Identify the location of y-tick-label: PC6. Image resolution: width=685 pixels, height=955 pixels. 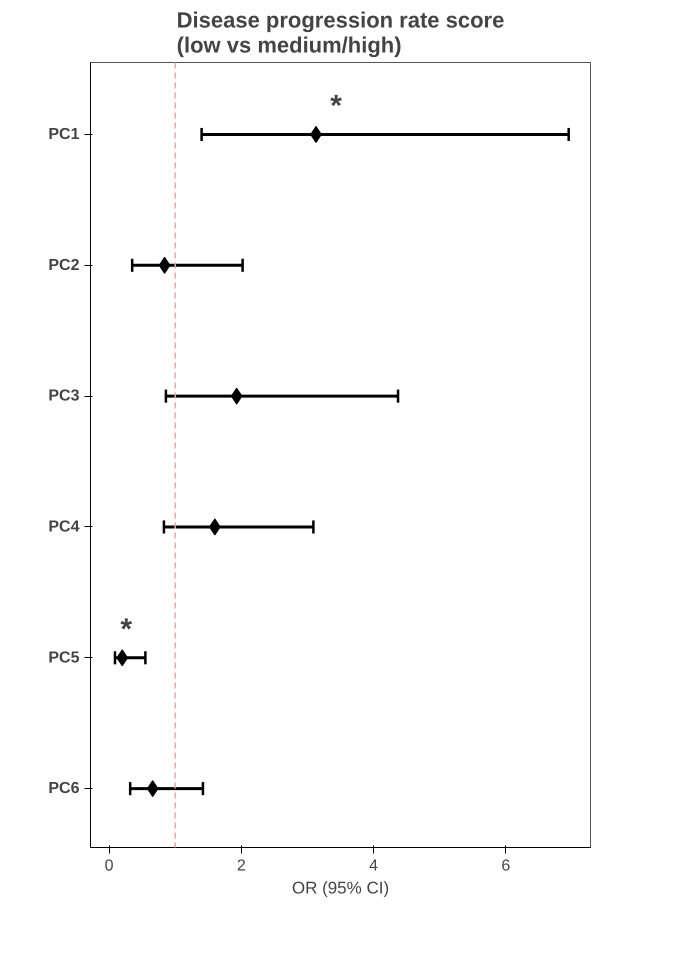
(64, 789).